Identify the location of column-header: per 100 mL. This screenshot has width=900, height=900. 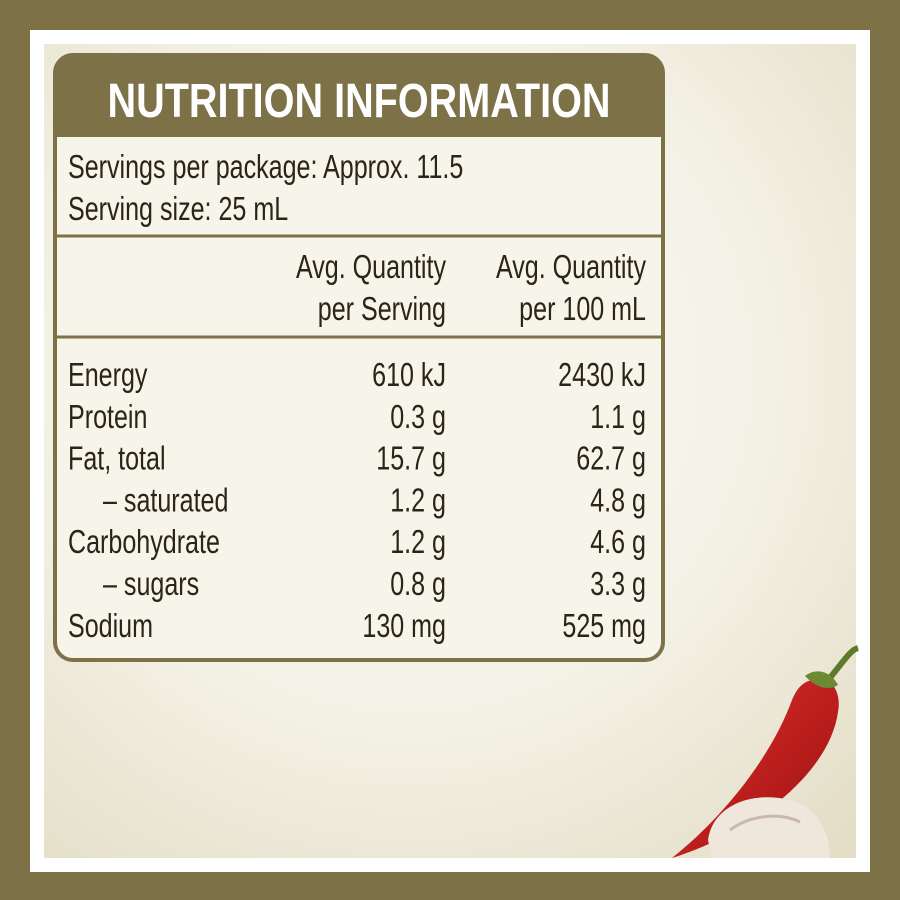
(582, 309).